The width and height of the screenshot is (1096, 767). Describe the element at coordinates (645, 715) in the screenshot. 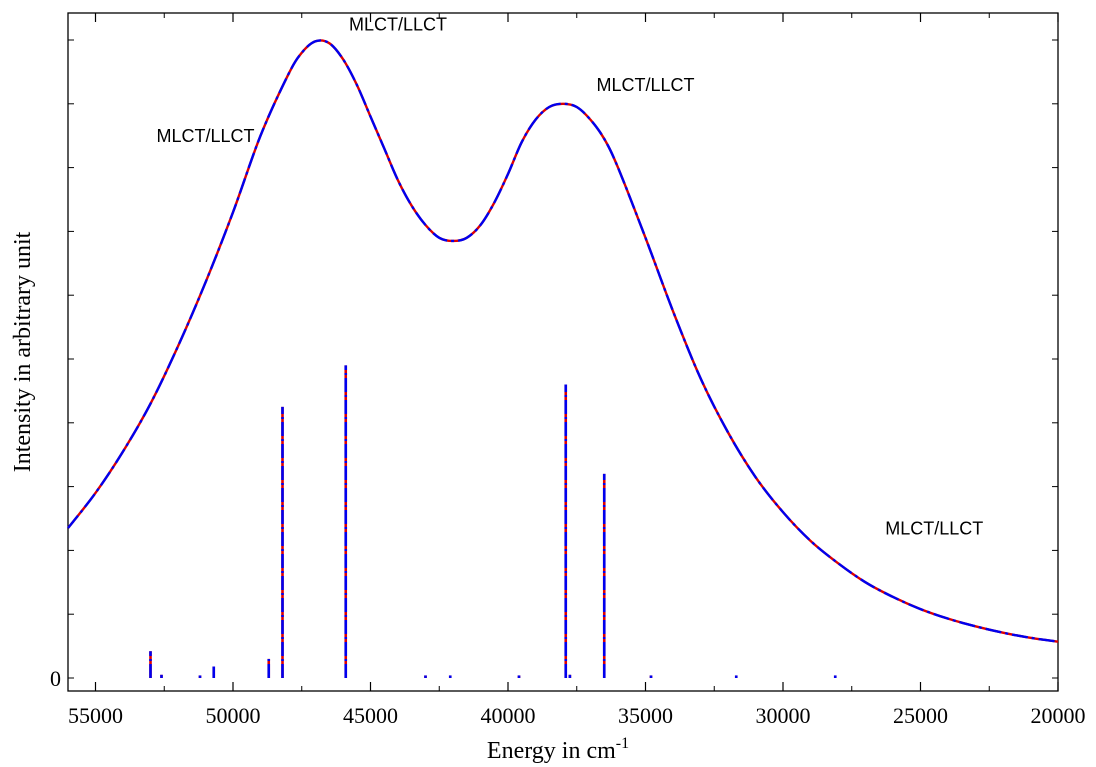

I see `x-tick-label-35000: 35000` at that location.